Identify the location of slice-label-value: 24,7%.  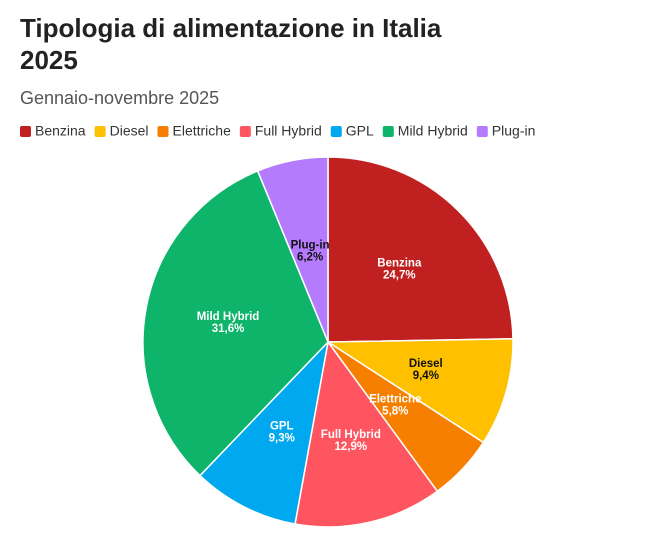
(399, 275).